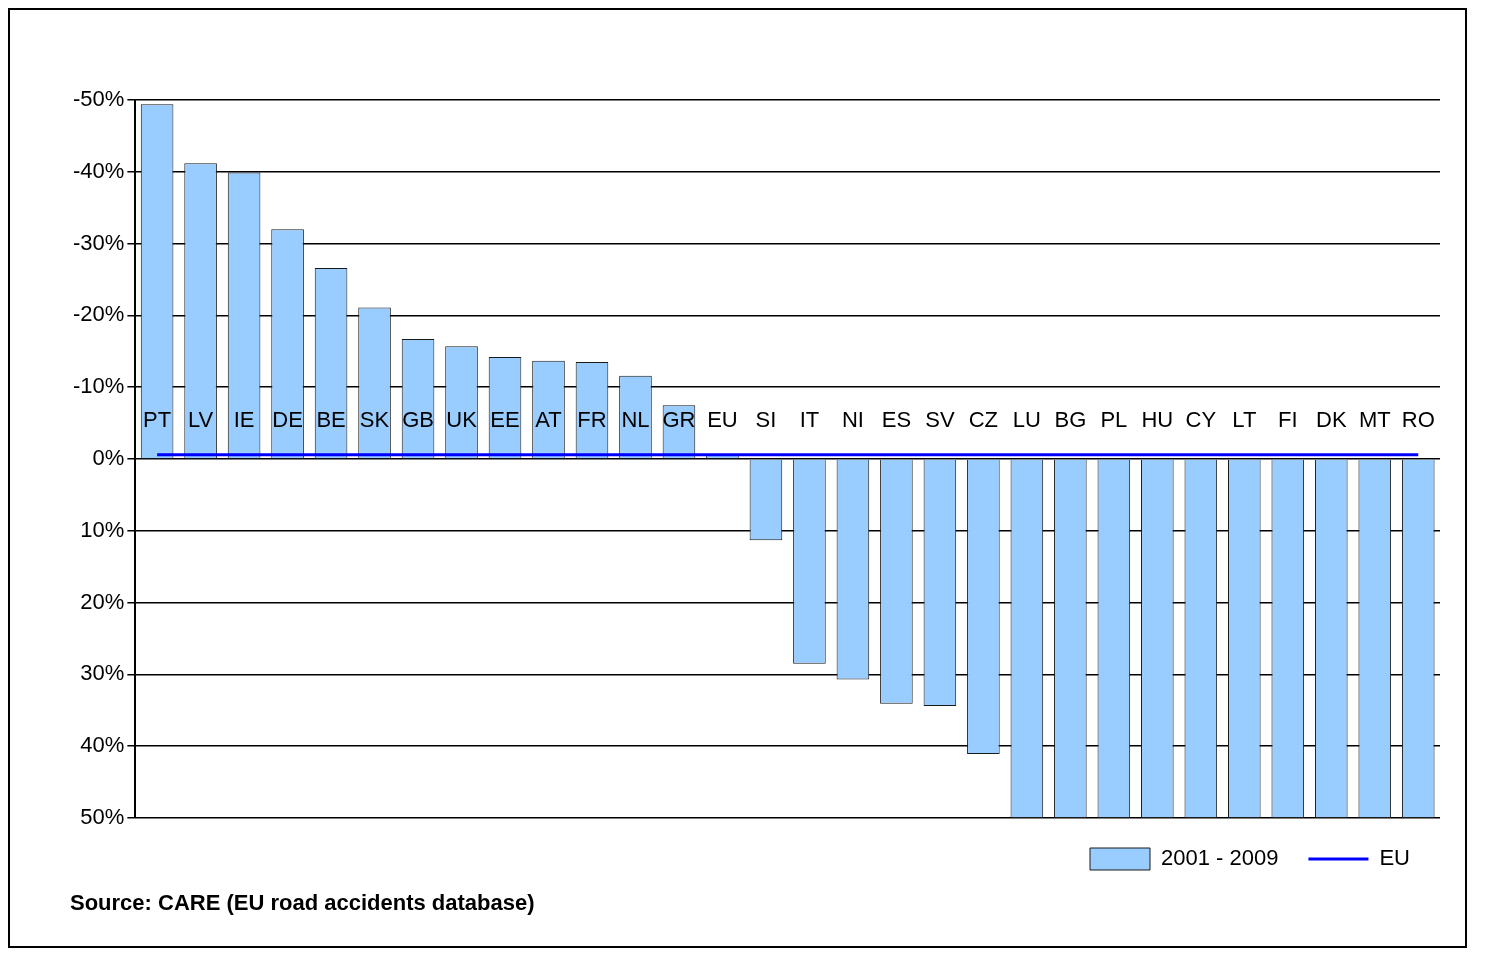  I want to click on y-tick-label: -40%, so click(99, 170).